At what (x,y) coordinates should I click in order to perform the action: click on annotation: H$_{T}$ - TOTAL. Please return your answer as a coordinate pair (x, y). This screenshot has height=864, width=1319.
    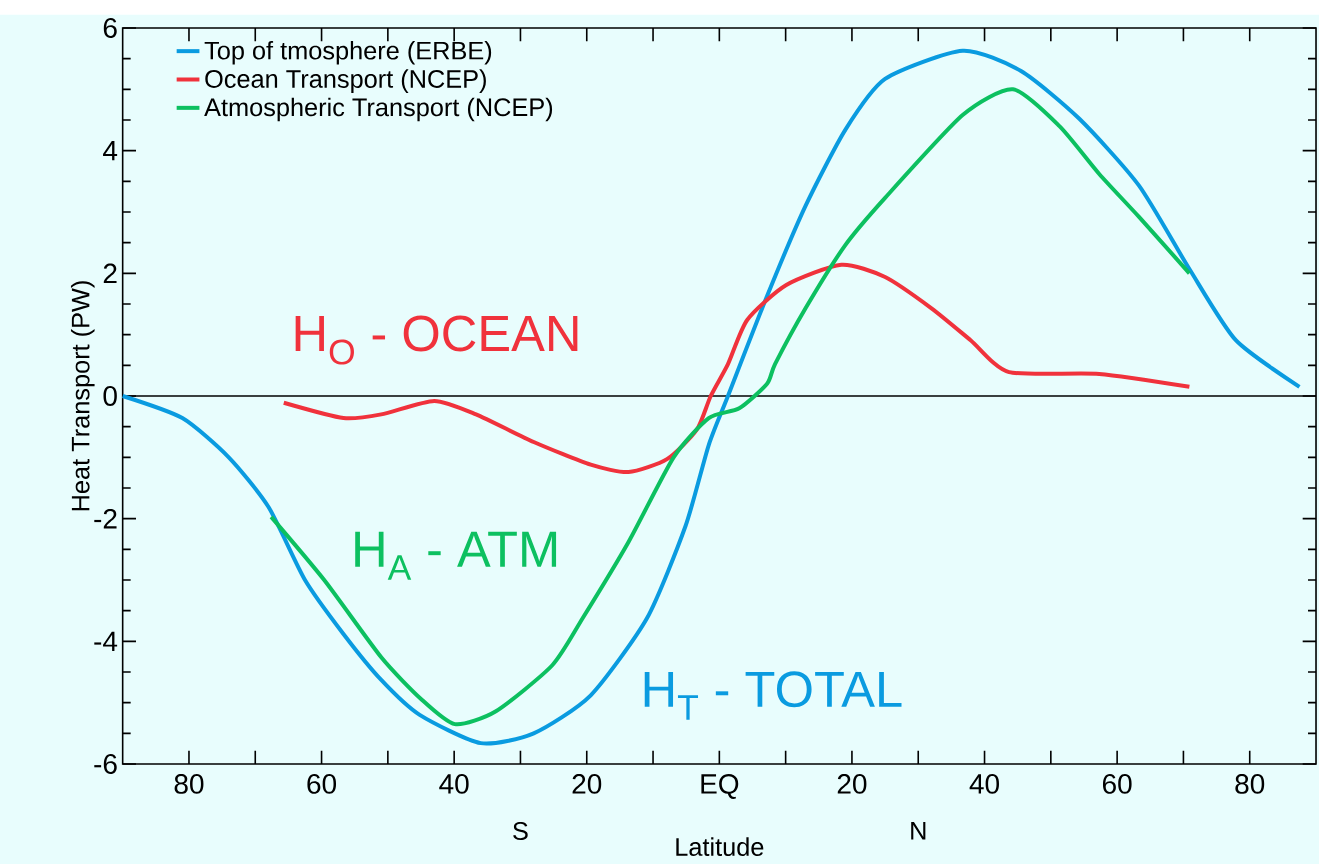
    Looking at the image, I should click on (773, 695).